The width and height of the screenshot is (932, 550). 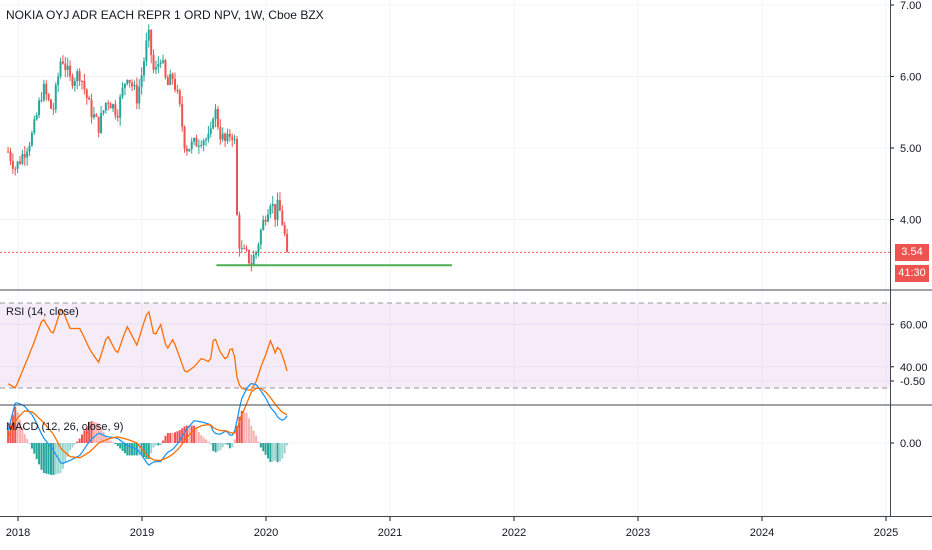 I want to click on x-tick-label: 2019, so click(x=142, y=533).